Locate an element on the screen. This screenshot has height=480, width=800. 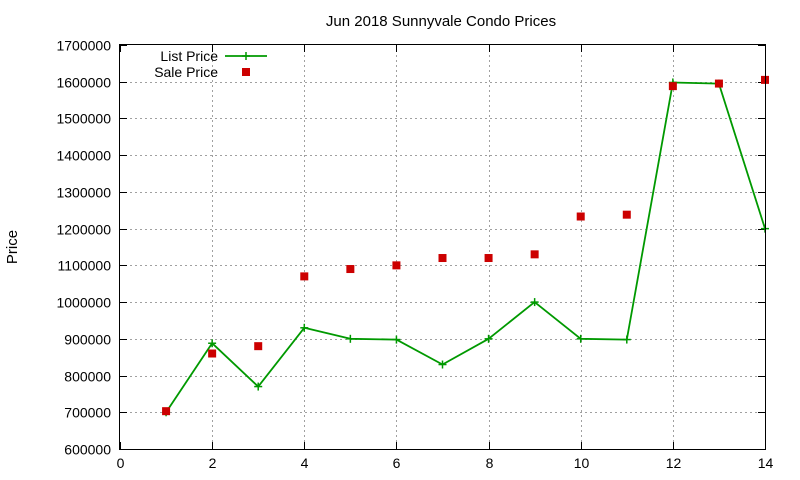
legend-square-swatch is located at coordinates (246, 72).